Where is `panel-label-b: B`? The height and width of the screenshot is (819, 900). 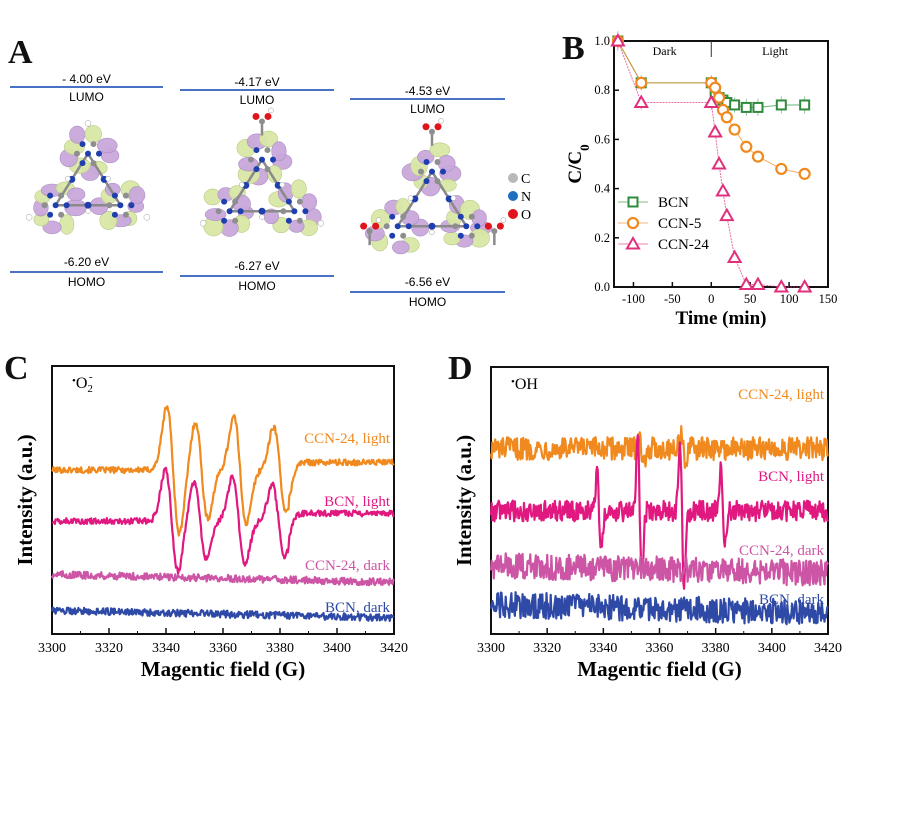
panel-label-b: B is located at coordinates (573, 48).